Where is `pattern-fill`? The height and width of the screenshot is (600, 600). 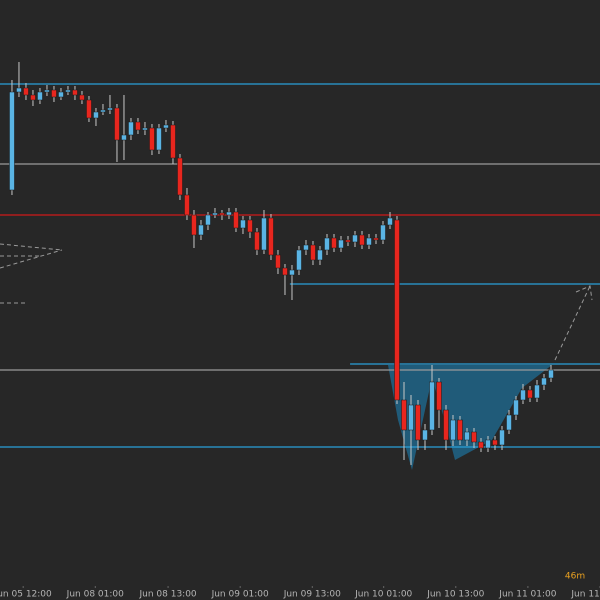 pattern-fill is located at coordinates (470, 417).